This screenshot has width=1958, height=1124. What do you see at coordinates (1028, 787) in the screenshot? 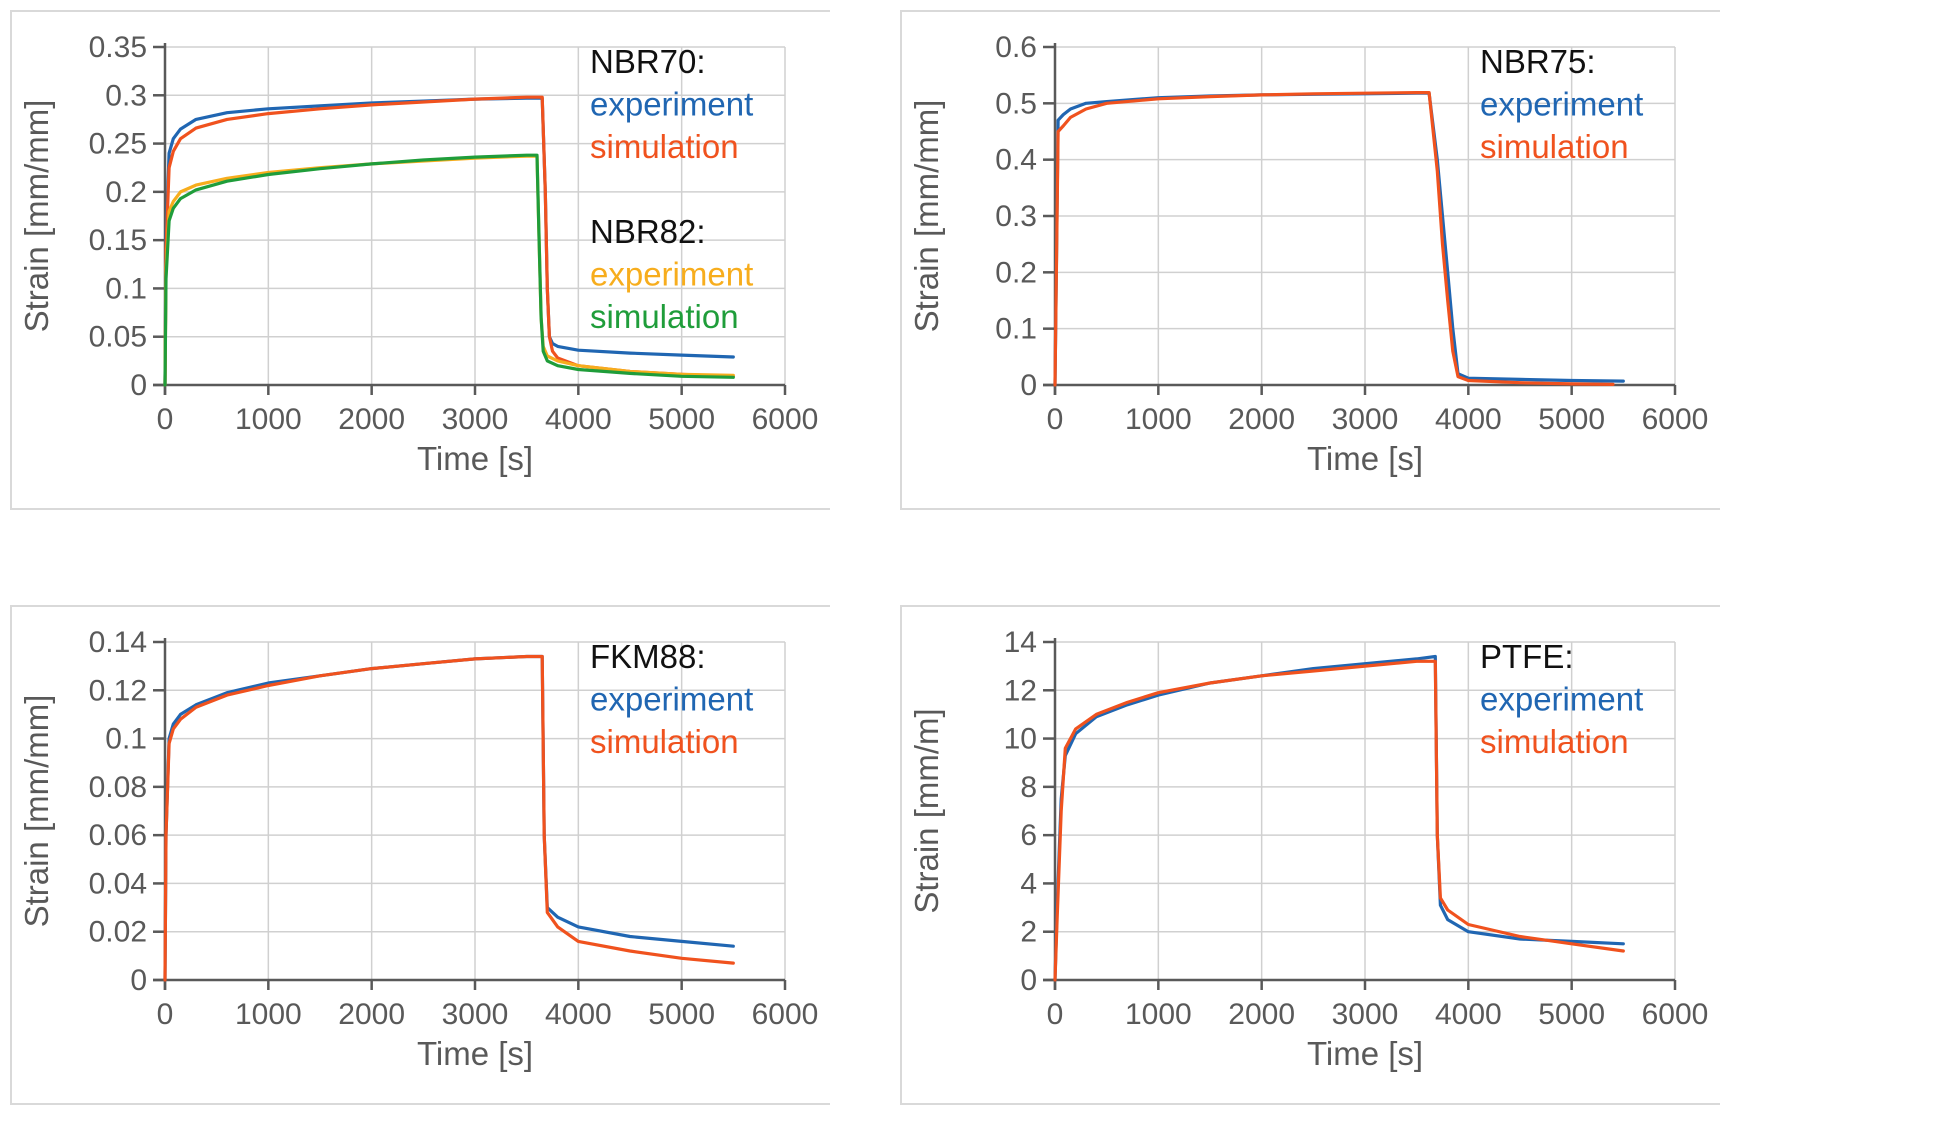
I see `y-tick-label: 8` at bounding box center [1028, 787].